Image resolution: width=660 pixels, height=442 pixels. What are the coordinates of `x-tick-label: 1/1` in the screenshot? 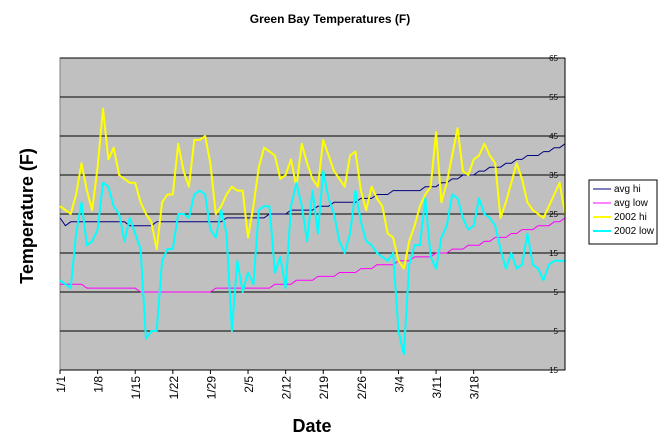 It's located at (61, 384).